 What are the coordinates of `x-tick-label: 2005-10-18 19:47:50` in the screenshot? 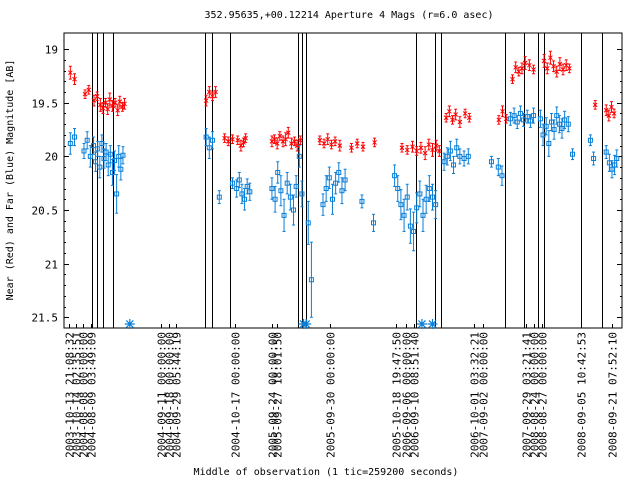 It's located at (397, 395).